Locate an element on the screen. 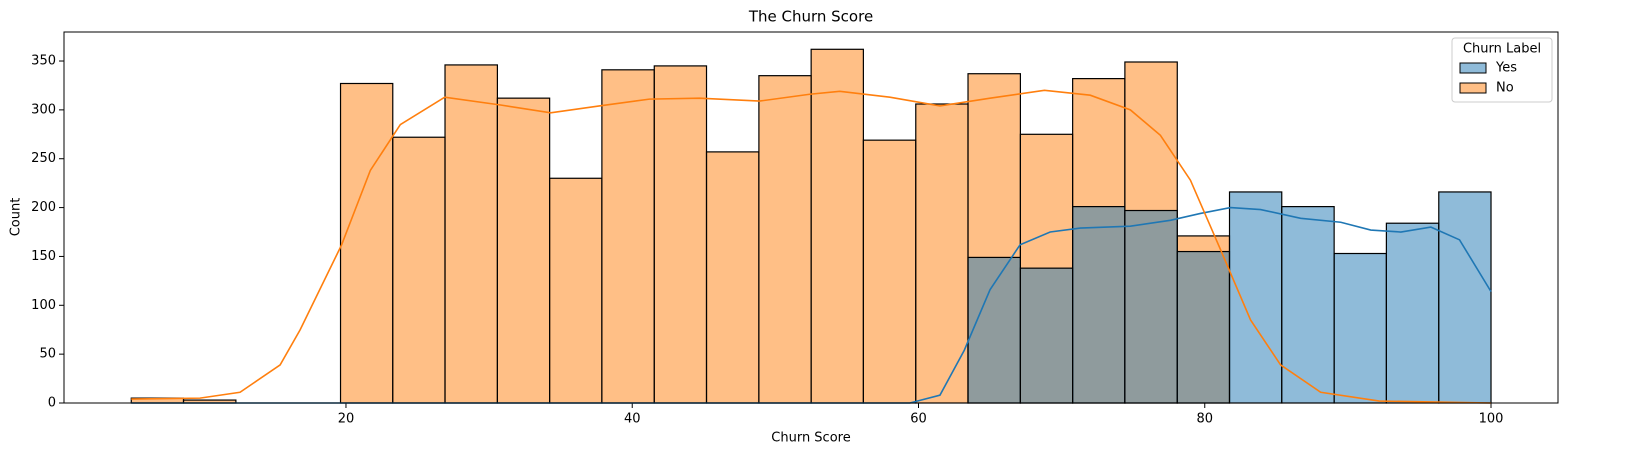  legend-label: Yes is located at coordinates (1506, 68).